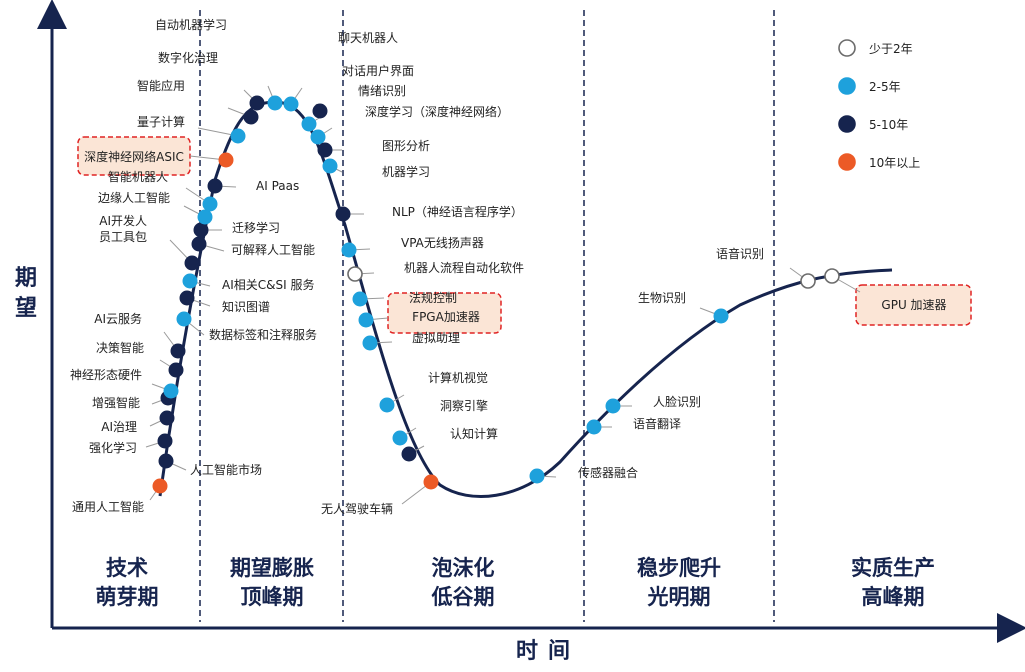 The width and height of the screenshot is (1025, 672). I want to click on phase-4-line2: 光明期, so click(679, 597).